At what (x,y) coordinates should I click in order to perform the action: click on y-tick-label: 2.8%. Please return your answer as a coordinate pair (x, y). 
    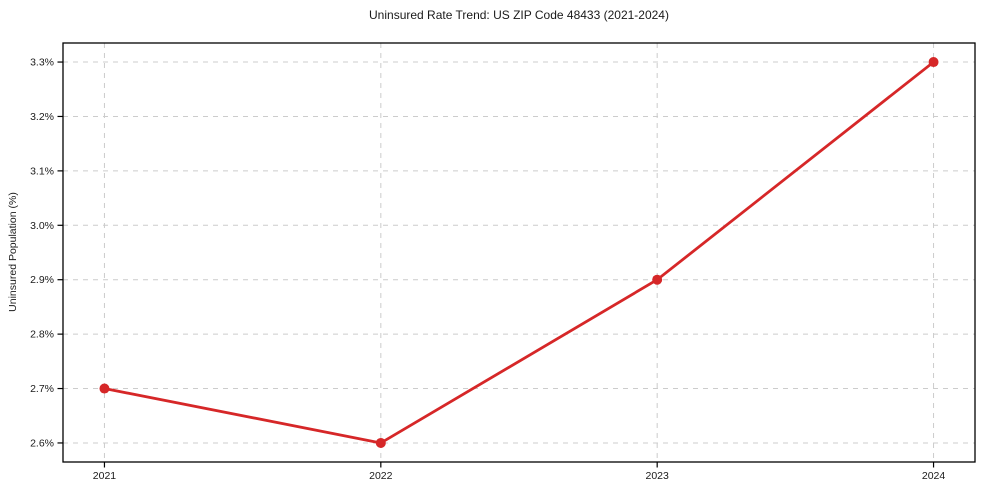
    Looking at the image, I should click on (42, 335).